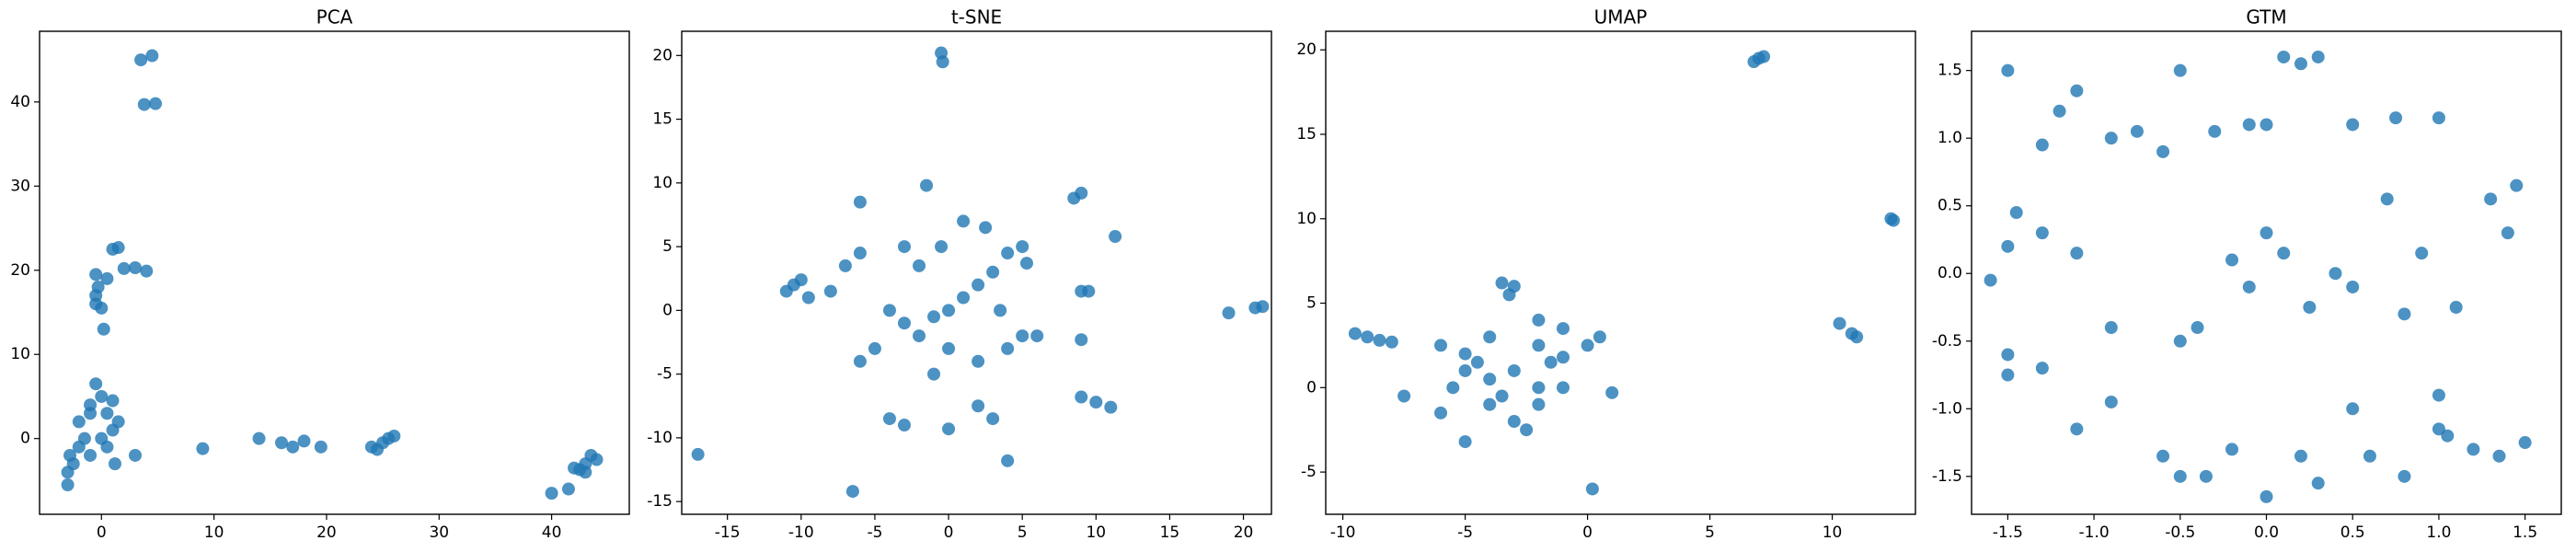 The height and width of the screenshot is (552, 2576). What do you see at coordinates (2093, 532) in the screenshot?
I see `x-tick-label: -1.0` at bounding box center [2093, 532].